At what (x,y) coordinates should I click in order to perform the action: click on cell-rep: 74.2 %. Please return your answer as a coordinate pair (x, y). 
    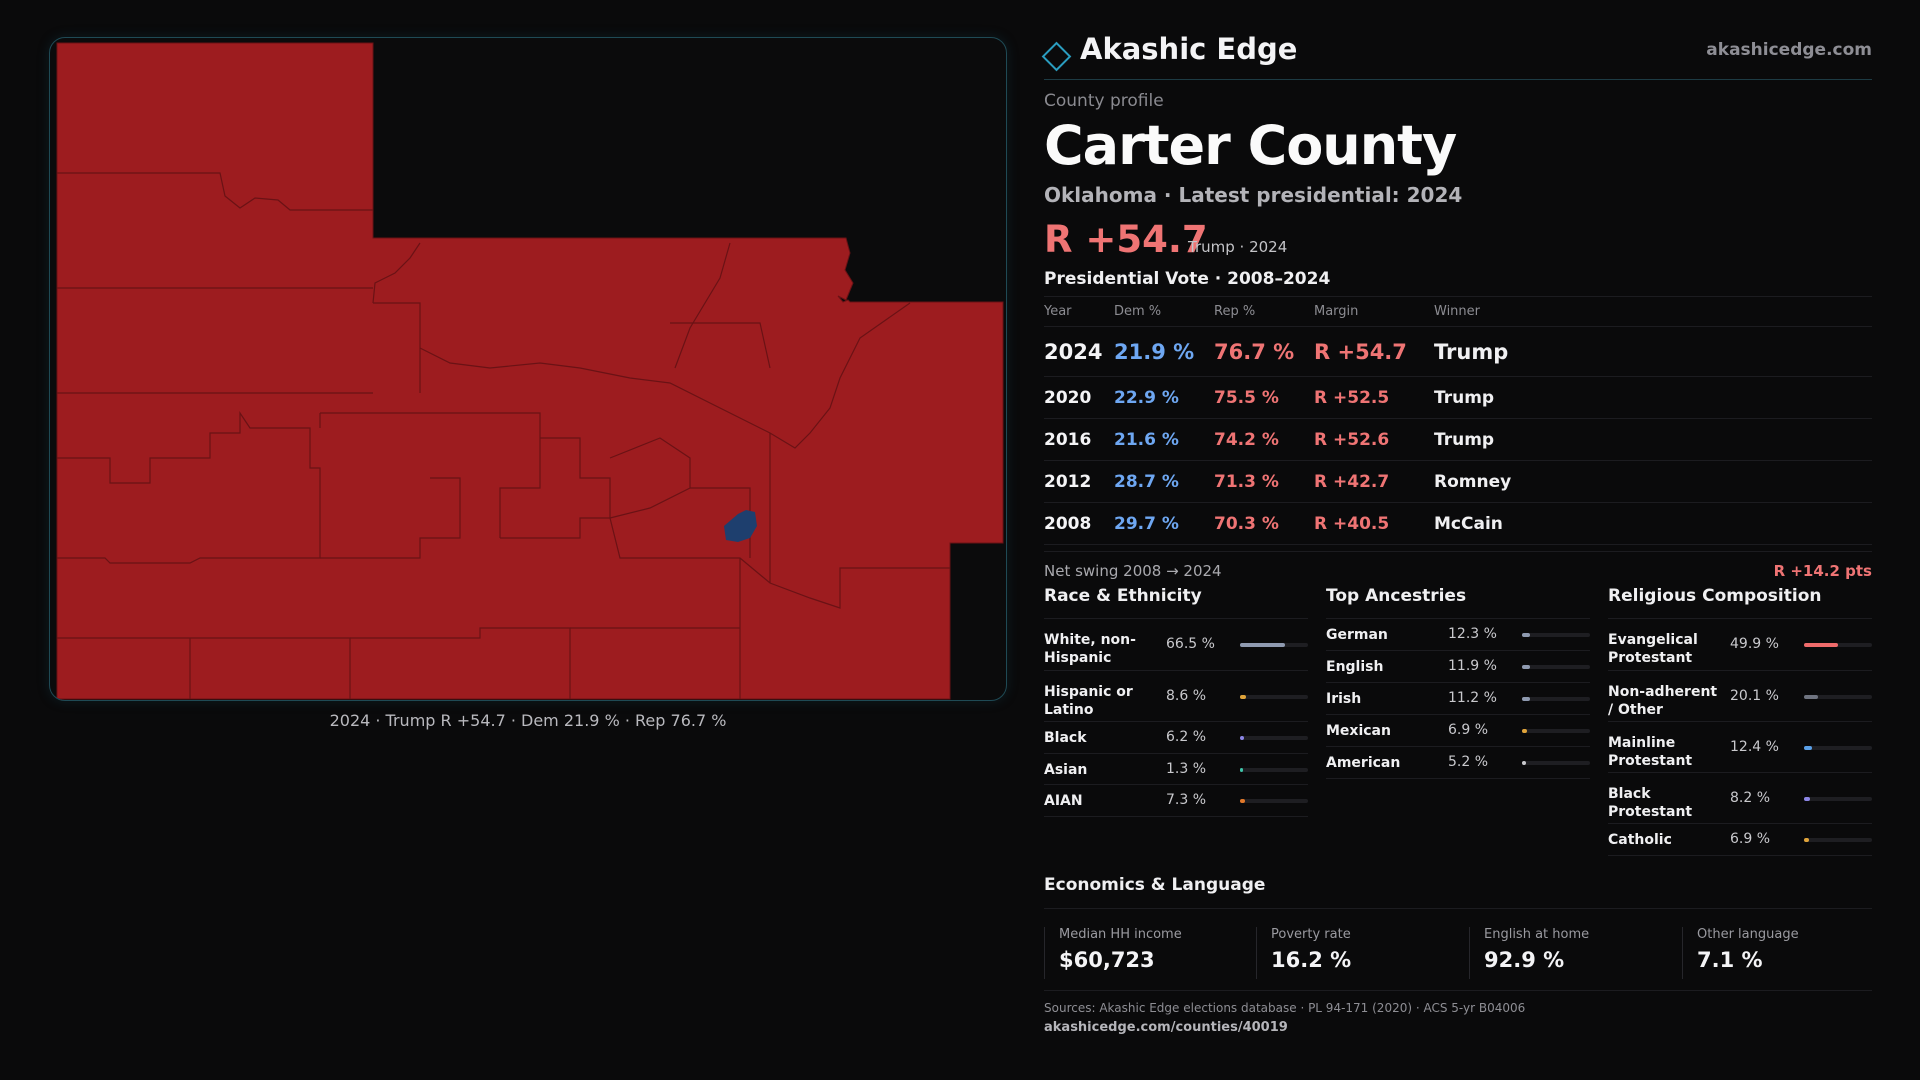
    Looking at the image, I should click on (1264, 439).